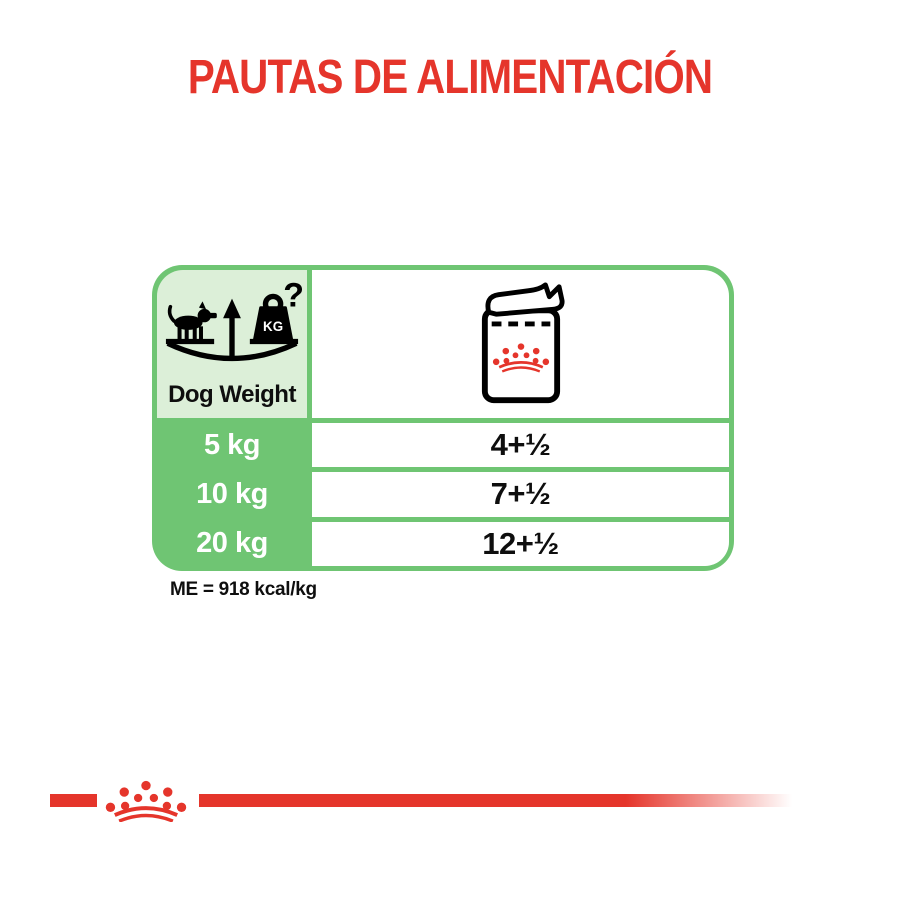 The image size is (900, 900). What do you see at coordinates (192, 320) in the screenshot?
I see `dog-icon` at bounding box center [192, 320].